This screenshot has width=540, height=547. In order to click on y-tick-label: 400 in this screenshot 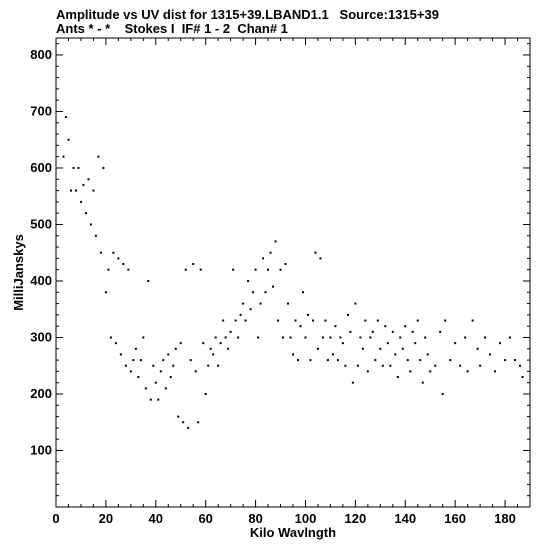, I will do `click(41, 280)`.